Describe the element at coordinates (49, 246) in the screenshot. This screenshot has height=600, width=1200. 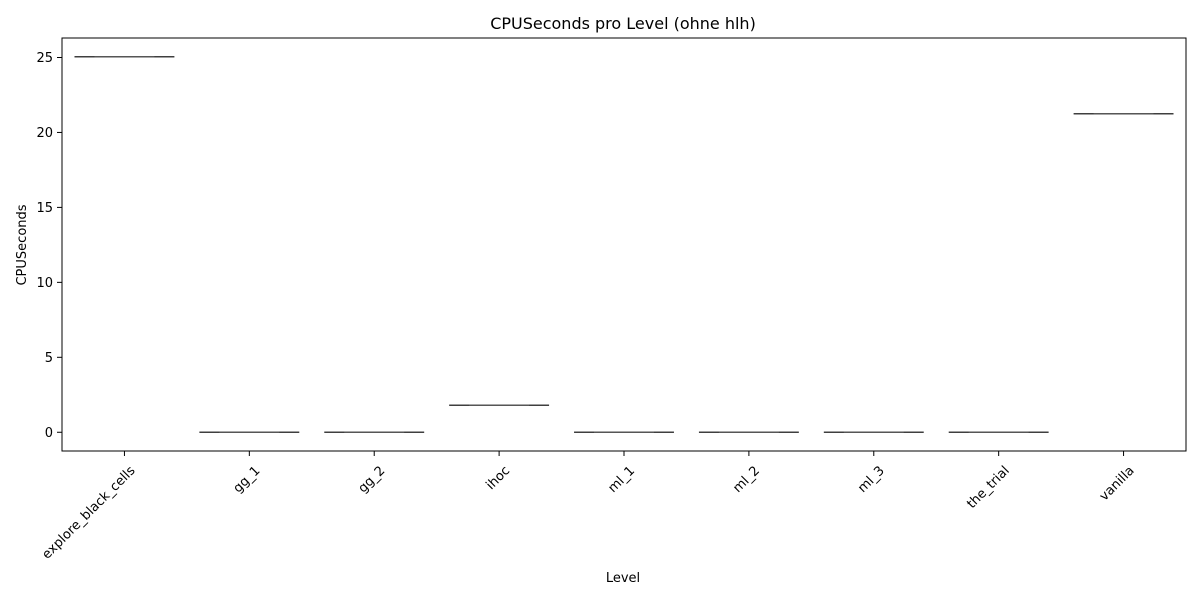
I see `y-axis: 0 5 10 15 20 25` at that location.